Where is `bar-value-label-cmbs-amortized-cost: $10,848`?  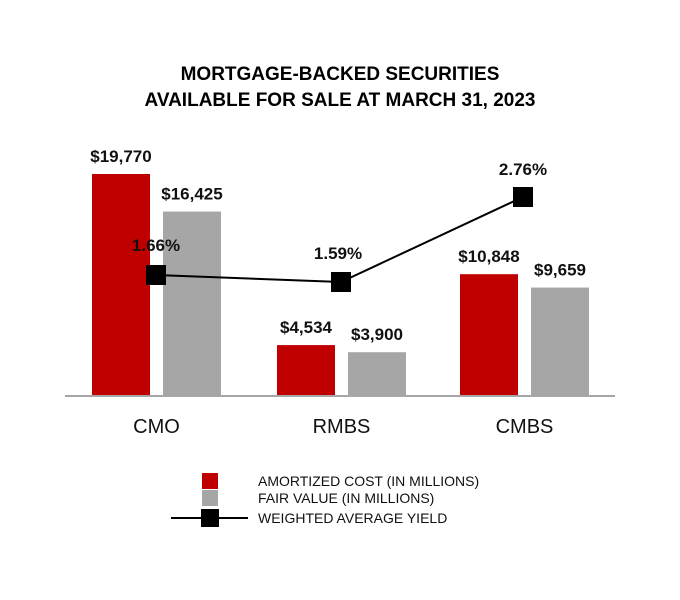
bar-value-label-cmbs-amortized-cost: $10,848 is located at coordinates (488, 256).